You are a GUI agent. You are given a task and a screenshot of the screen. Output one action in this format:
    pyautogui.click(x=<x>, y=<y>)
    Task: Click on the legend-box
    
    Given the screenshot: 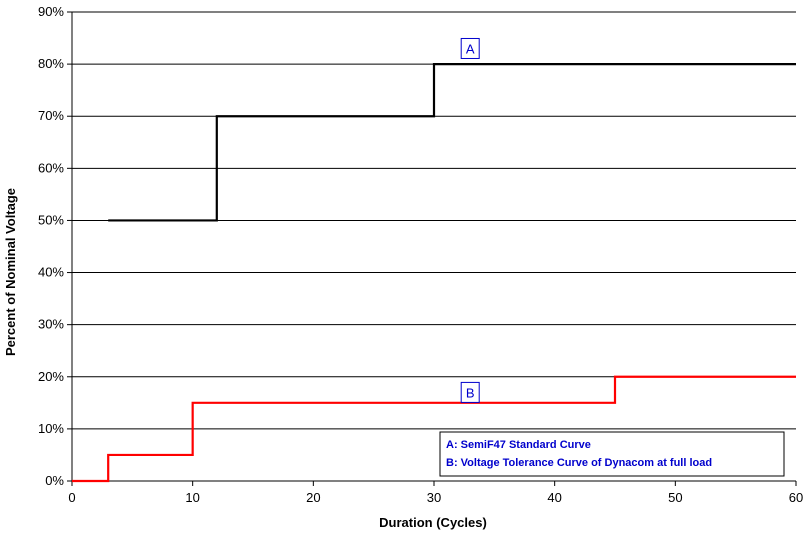 What is the action you would take?
    pyautogui.click(x=612, y=454)
    